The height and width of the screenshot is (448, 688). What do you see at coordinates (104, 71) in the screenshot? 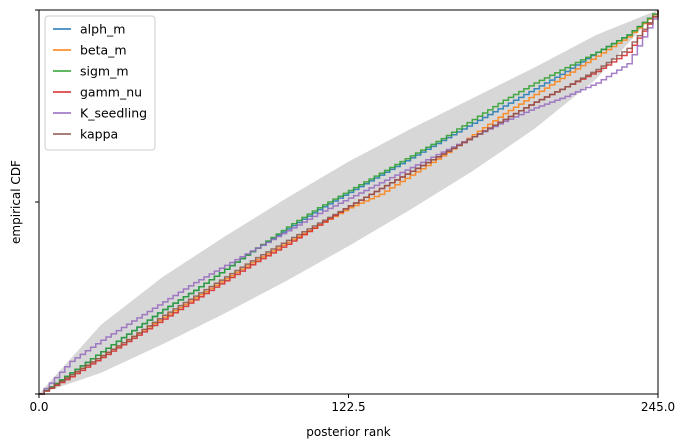
I see `legend-label-sigm_m: sigm_m` at bounding box center [104, 71].